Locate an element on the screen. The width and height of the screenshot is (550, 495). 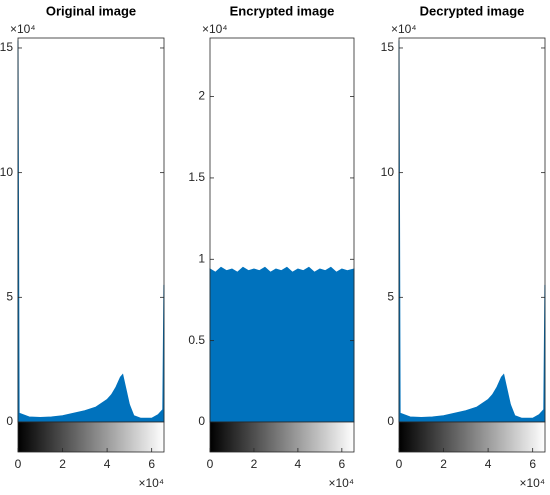
chart-title: Decrypted image is located at coordinates (472, 10).